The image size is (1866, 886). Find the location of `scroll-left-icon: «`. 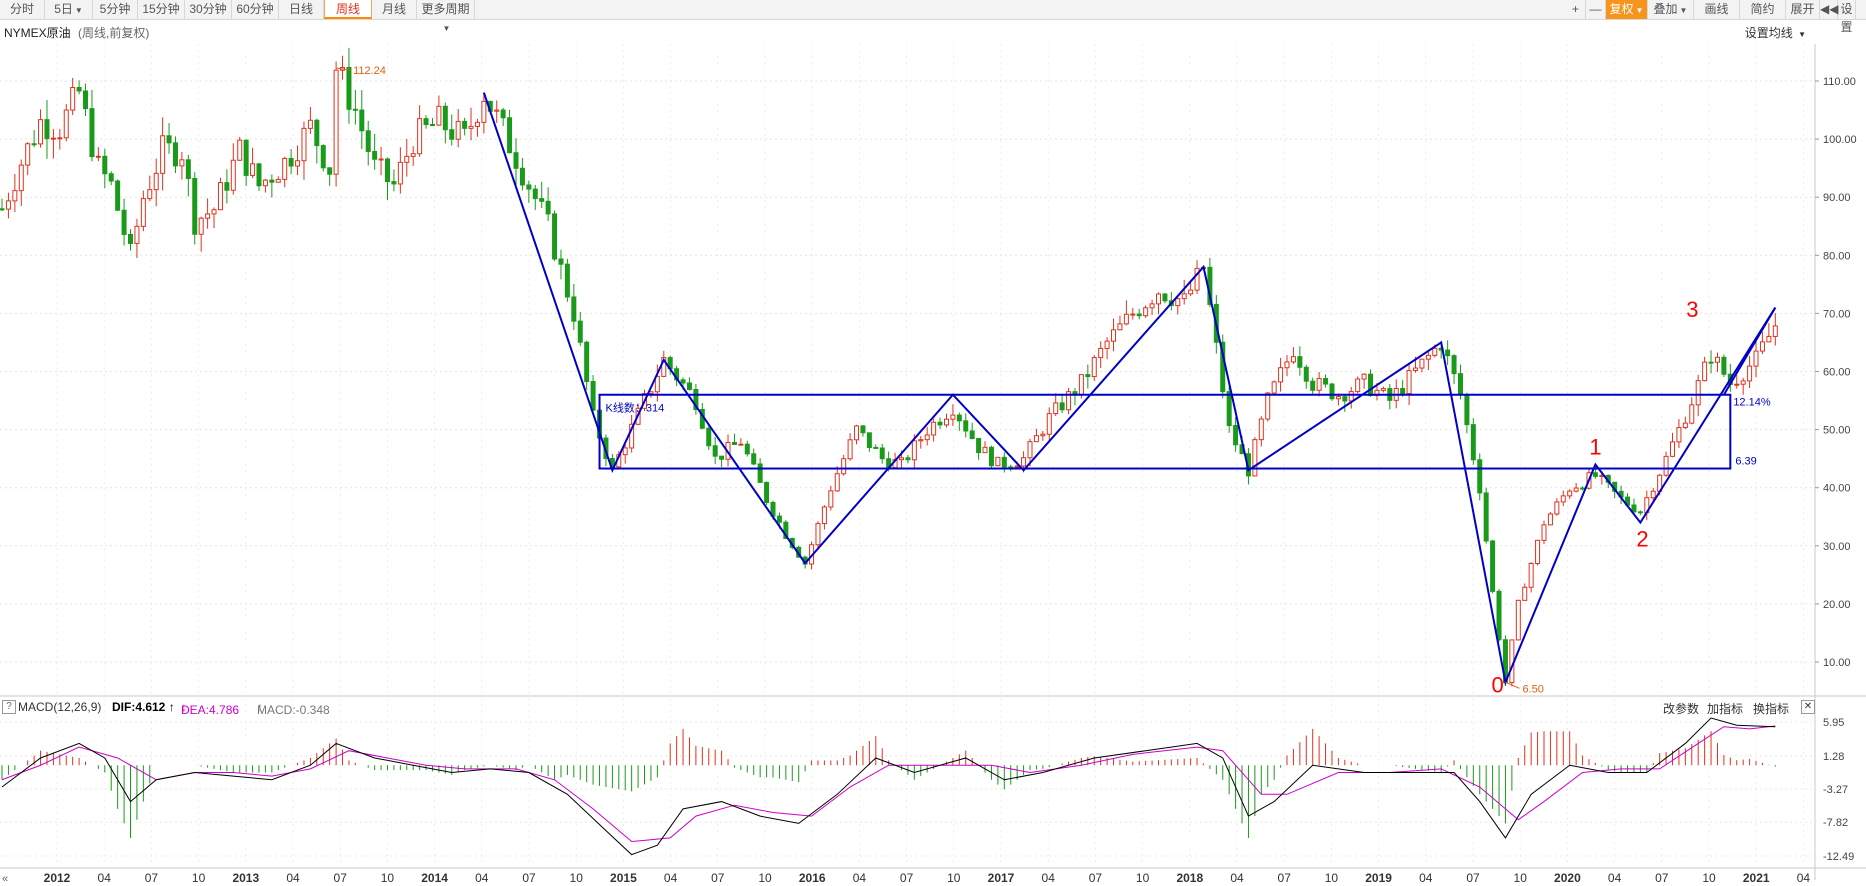

scroll-left-icon: « is located at coordinates (5, 879).